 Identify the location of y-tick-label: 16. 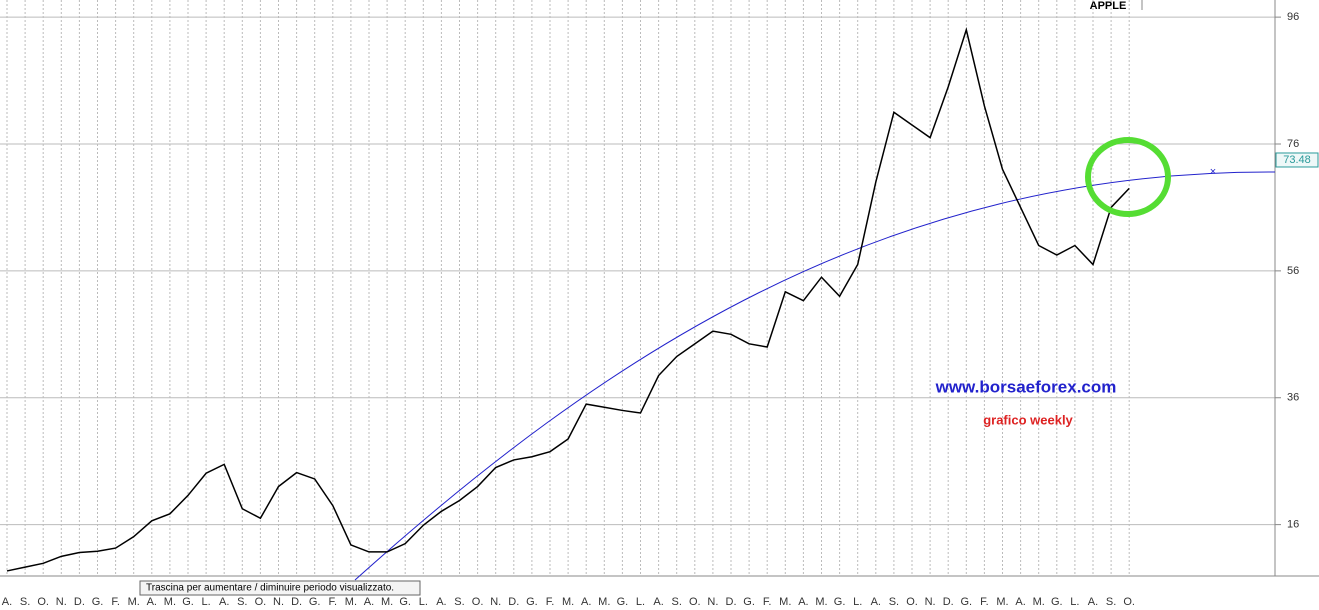
(1293, 525).